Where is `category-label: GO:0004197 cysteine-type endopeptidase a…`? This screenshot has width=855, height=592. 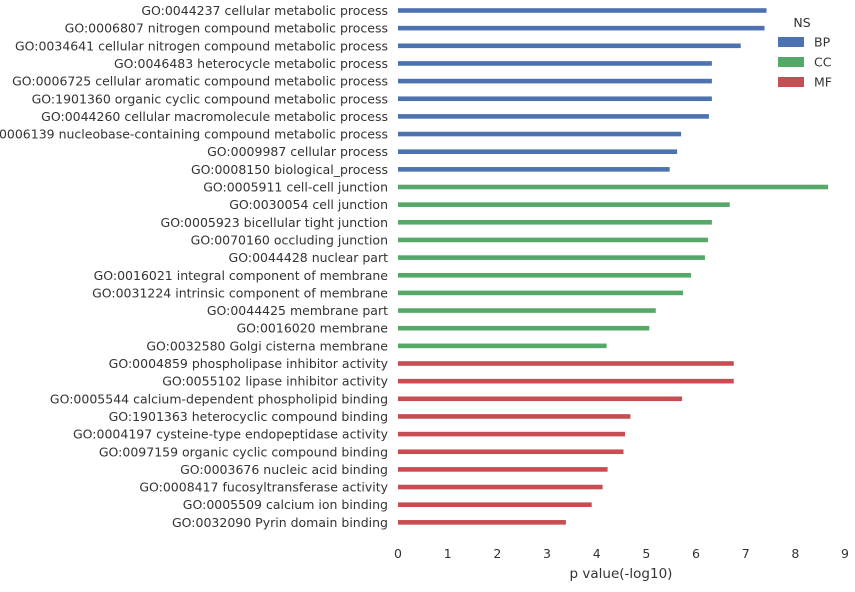 category-label: GO:0004197 cysteine-type endopeptidase a… is located at coordinates (231, 434).